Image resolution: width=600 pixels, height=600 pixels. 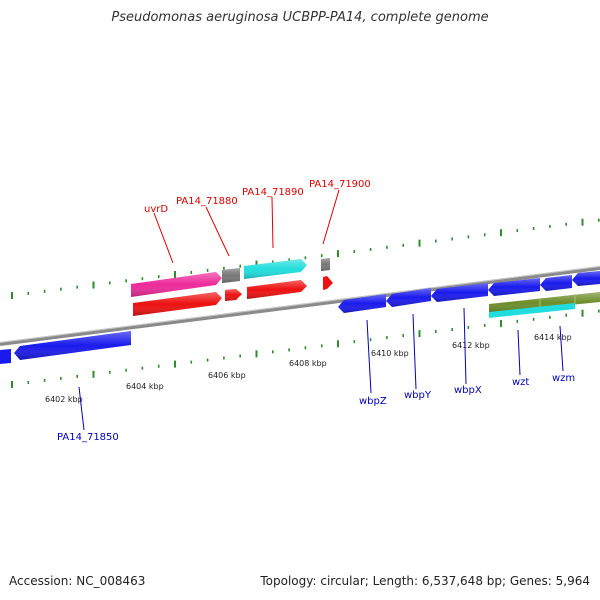 I want to click on reverse-strand-ticks, so click(x=305, y=348).